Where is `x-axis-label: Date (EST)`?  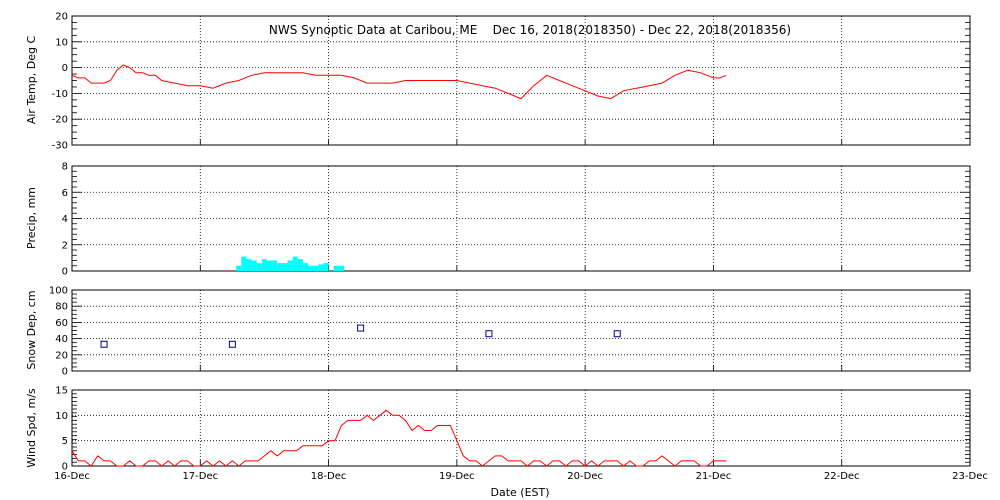 x-axis-label: Date (EST) is located at coordinates (519, 492).